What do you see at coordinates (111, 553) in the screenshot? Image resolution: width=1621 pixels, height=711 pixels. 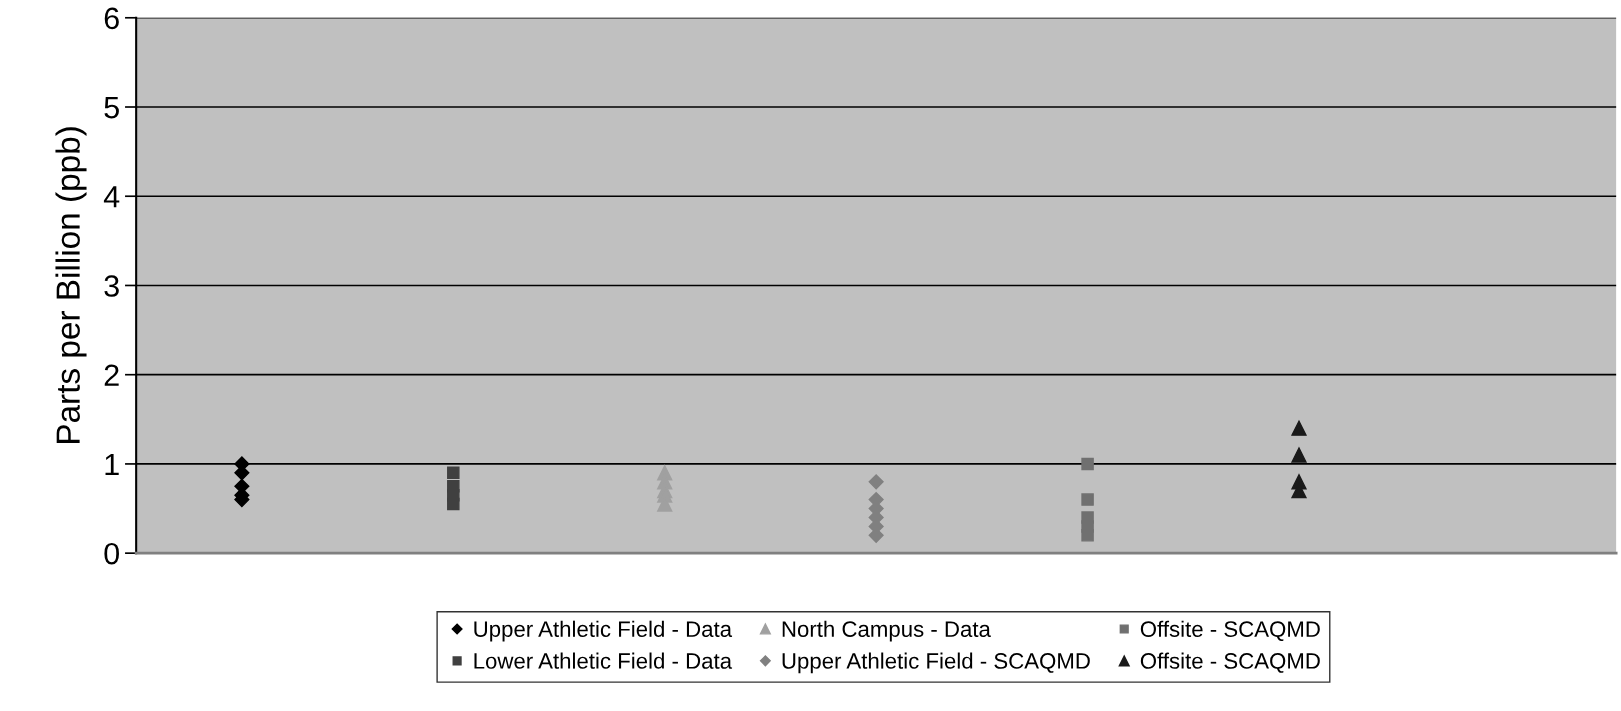 I see `y-tick-label: 0` at bounding box center [111, 553].